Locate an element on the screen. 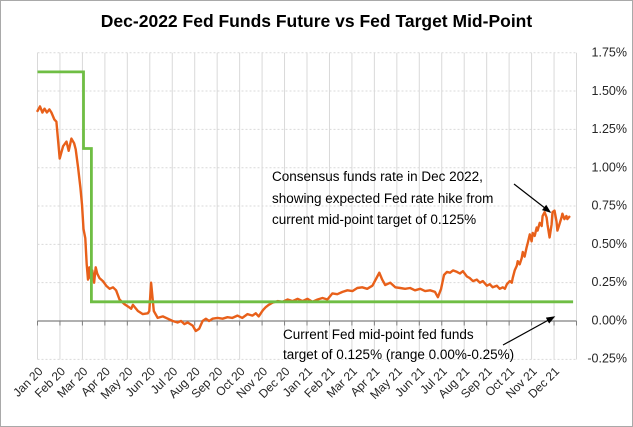 This screenshot has height=427, width=633. annotation-line: current mid-point target of 0.125% is located at coordinates (374, 219).